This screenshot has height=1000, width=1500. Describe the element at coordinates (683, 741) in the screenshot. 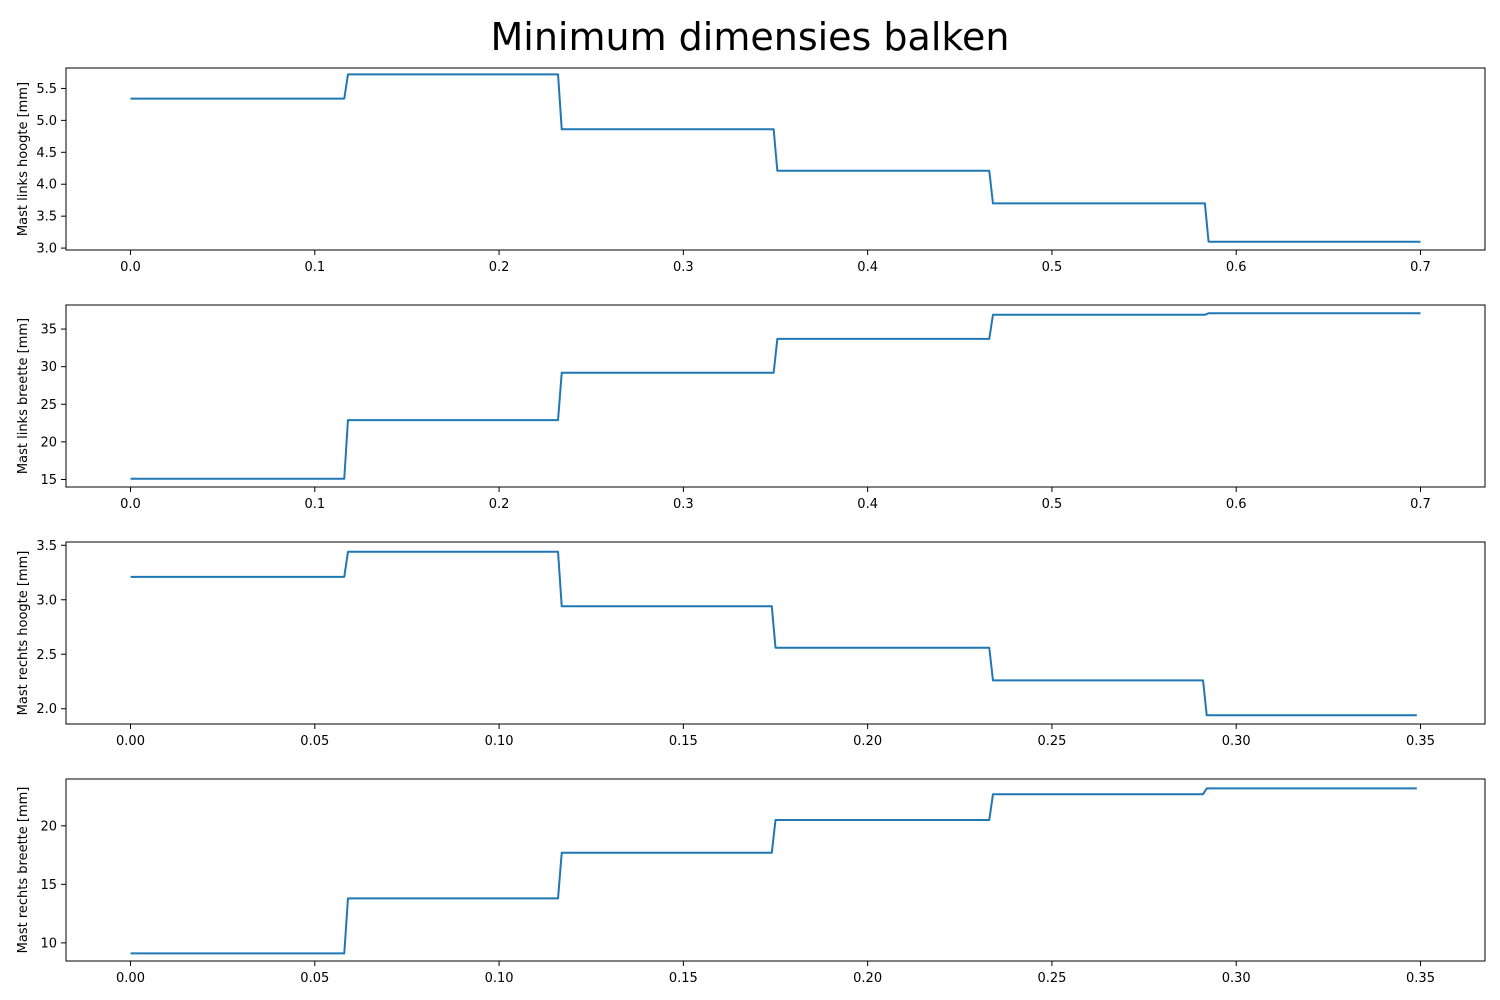

I see `x-tick-label: 0.15` at that location.